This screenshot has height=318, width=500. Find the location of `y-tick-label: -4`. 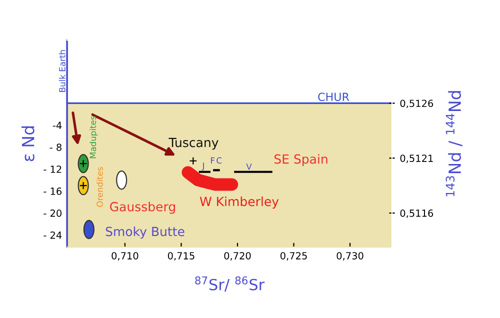

y-tick-label: -4 is located at coordinates (57, 125).